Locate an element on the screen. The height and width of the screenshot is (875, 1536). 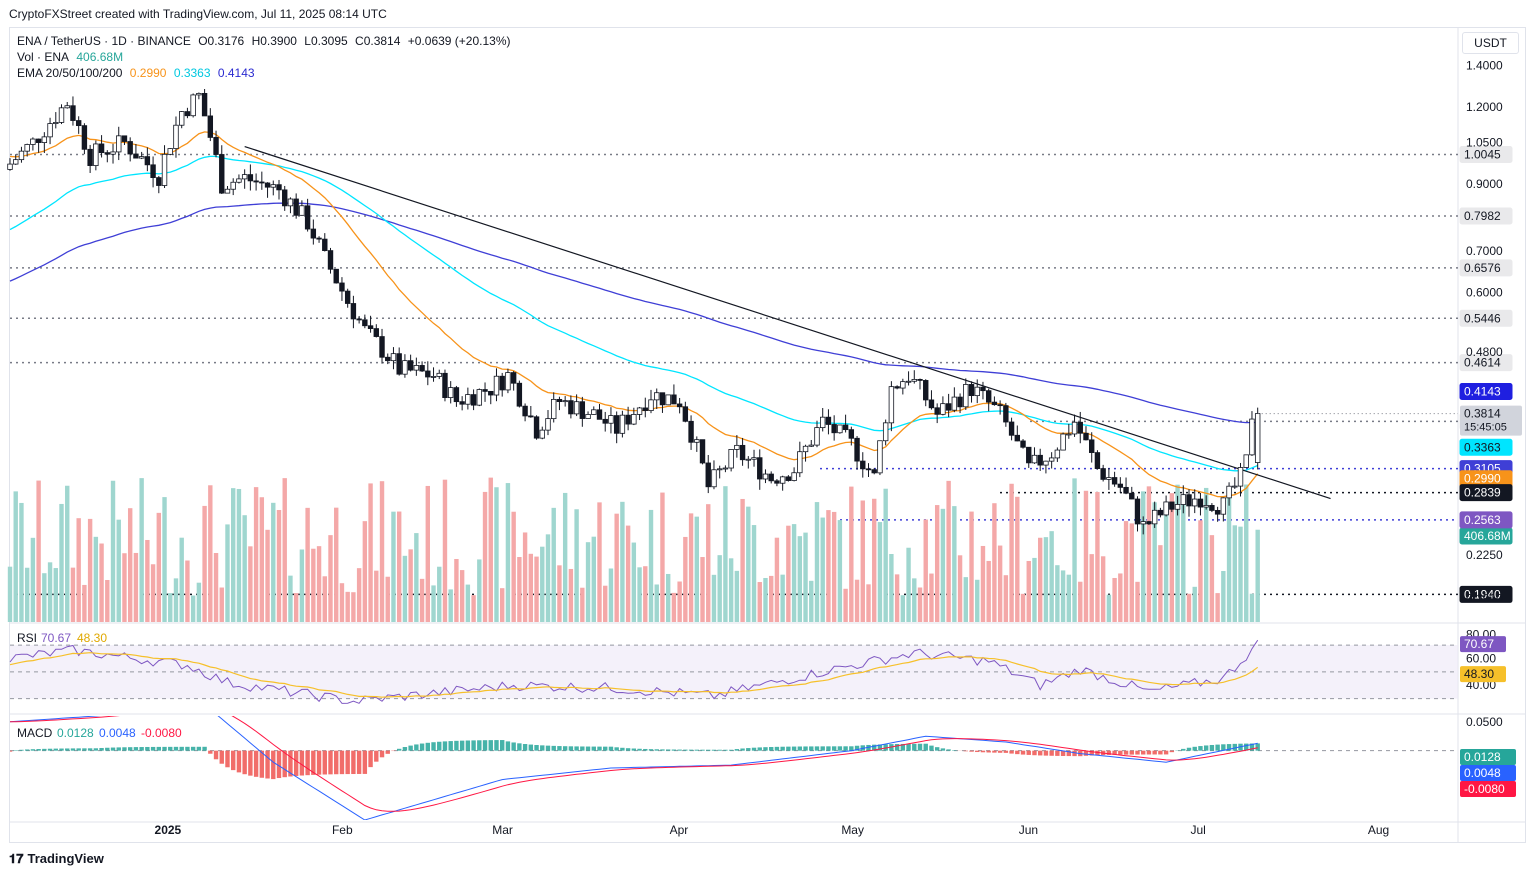
macd-tick-label: 0.0500 is located at coordinates (1484, 722).